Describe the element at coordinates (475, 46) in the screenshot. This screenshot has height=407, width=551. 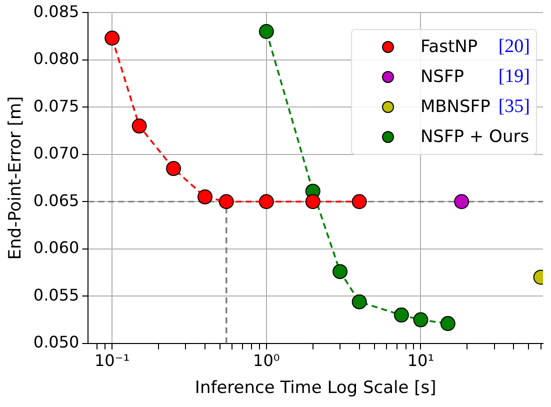
I see `text: FastNP [20]` at that location.